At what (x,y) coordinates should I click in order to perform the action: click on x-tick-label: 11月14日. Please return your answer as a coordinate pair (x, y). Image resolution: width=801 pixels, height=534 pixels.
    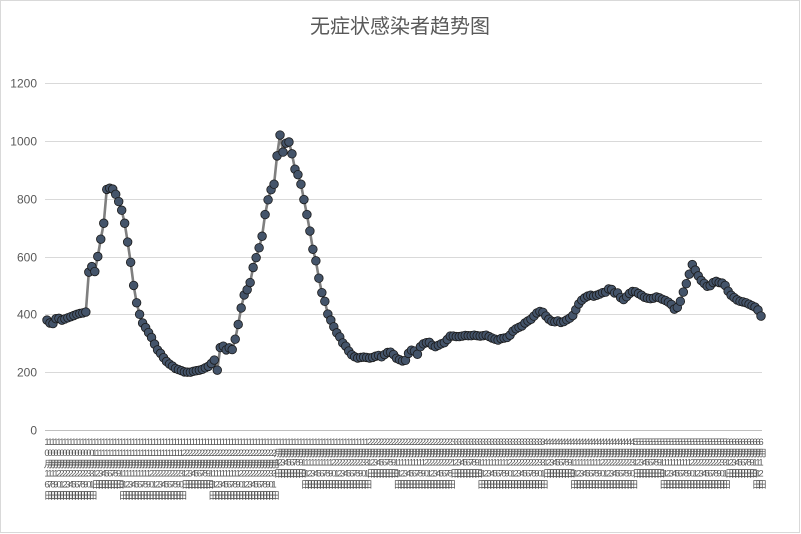
    Looking at the image, I should click on (134, 468).